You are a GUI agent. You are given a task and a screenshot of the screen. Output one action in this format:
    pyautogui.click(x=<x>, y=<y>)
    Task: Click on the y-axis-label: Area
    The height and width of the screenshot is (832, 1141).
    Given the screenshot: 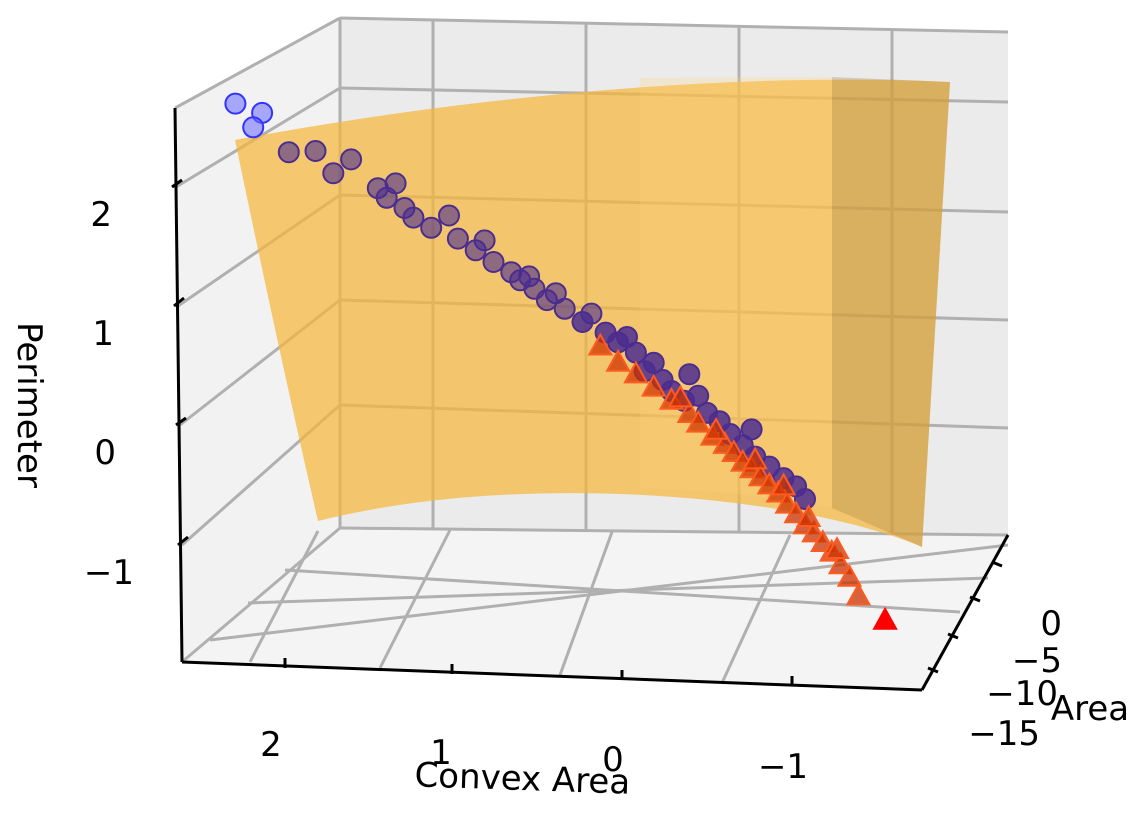 What is the action you would take?
    pyautogui.click(x=1090, y=709)
    